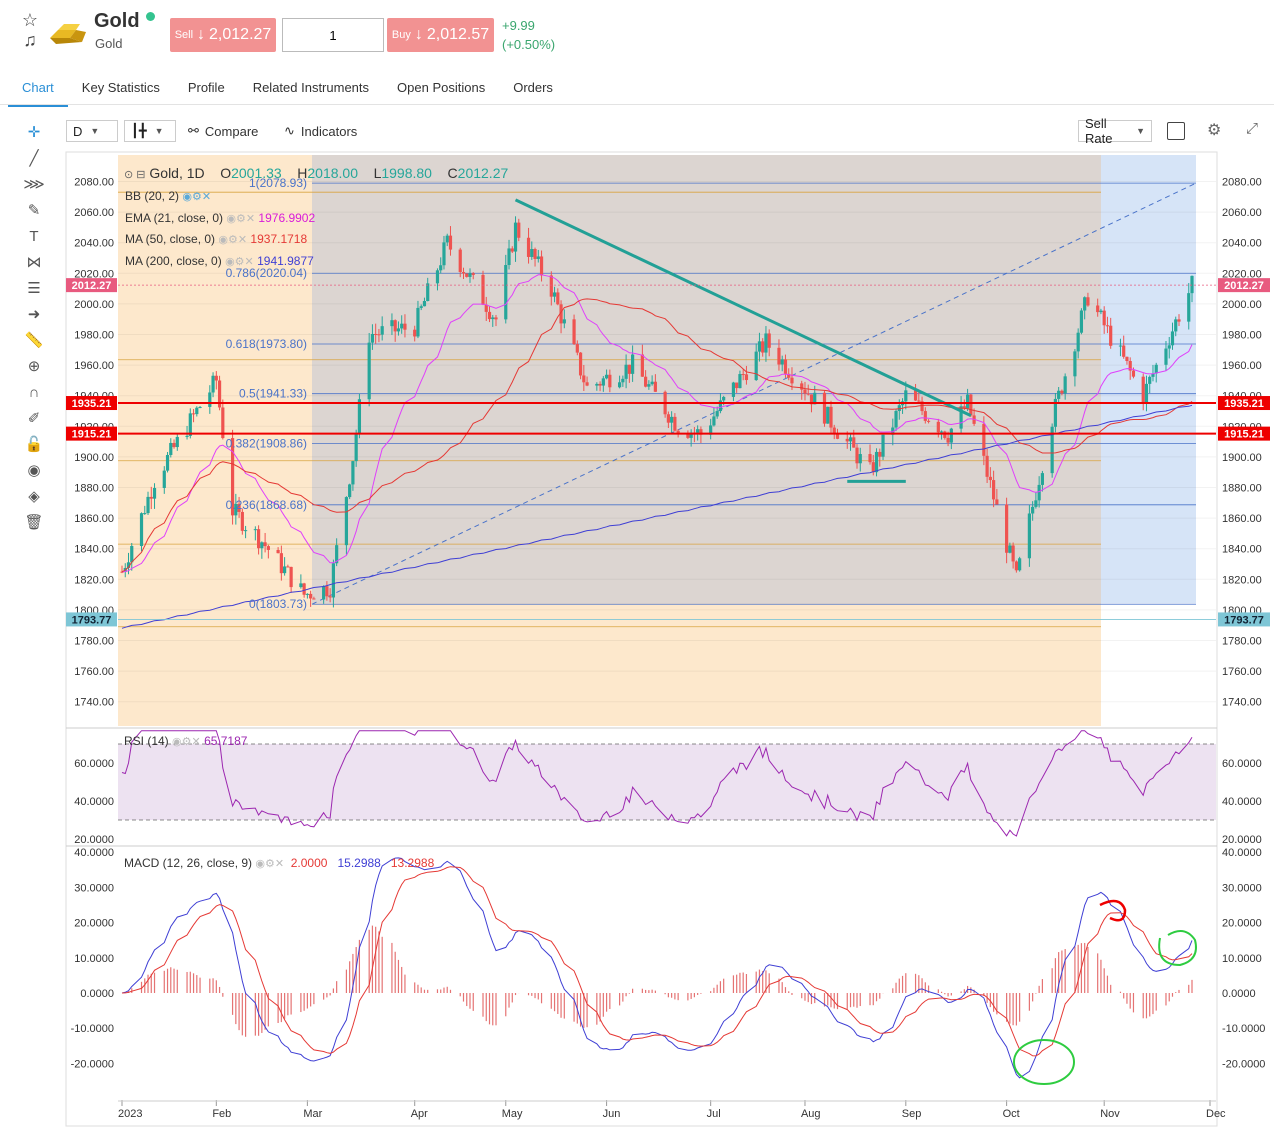  What do you see at coordinates (38, 91) in the screenshot?
I see `tab-chart: Chart` at bounding box center [38, 91].